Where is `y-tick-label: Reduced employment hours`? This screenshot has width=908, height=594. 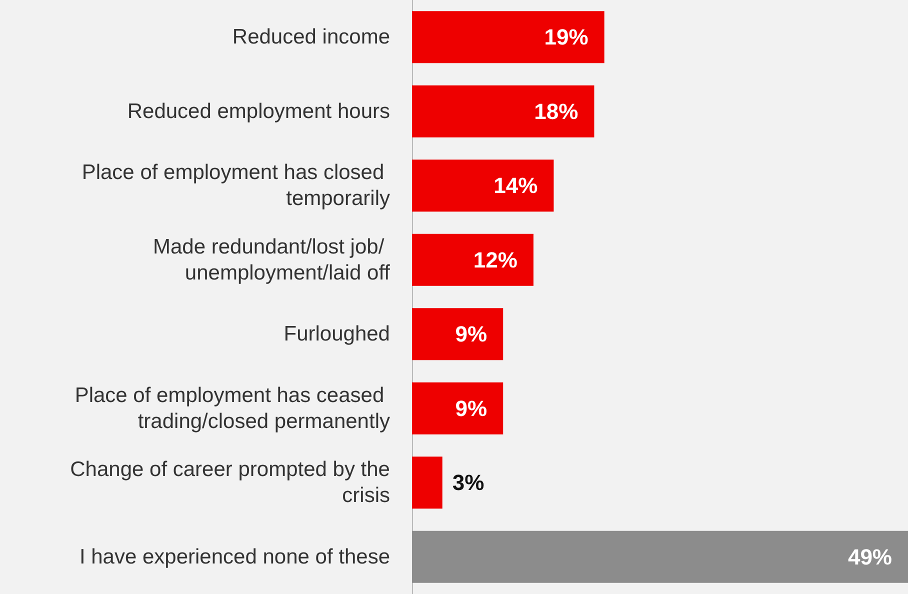 y-tick-label: Reduced employment hours is located at coordinates (258, 111).